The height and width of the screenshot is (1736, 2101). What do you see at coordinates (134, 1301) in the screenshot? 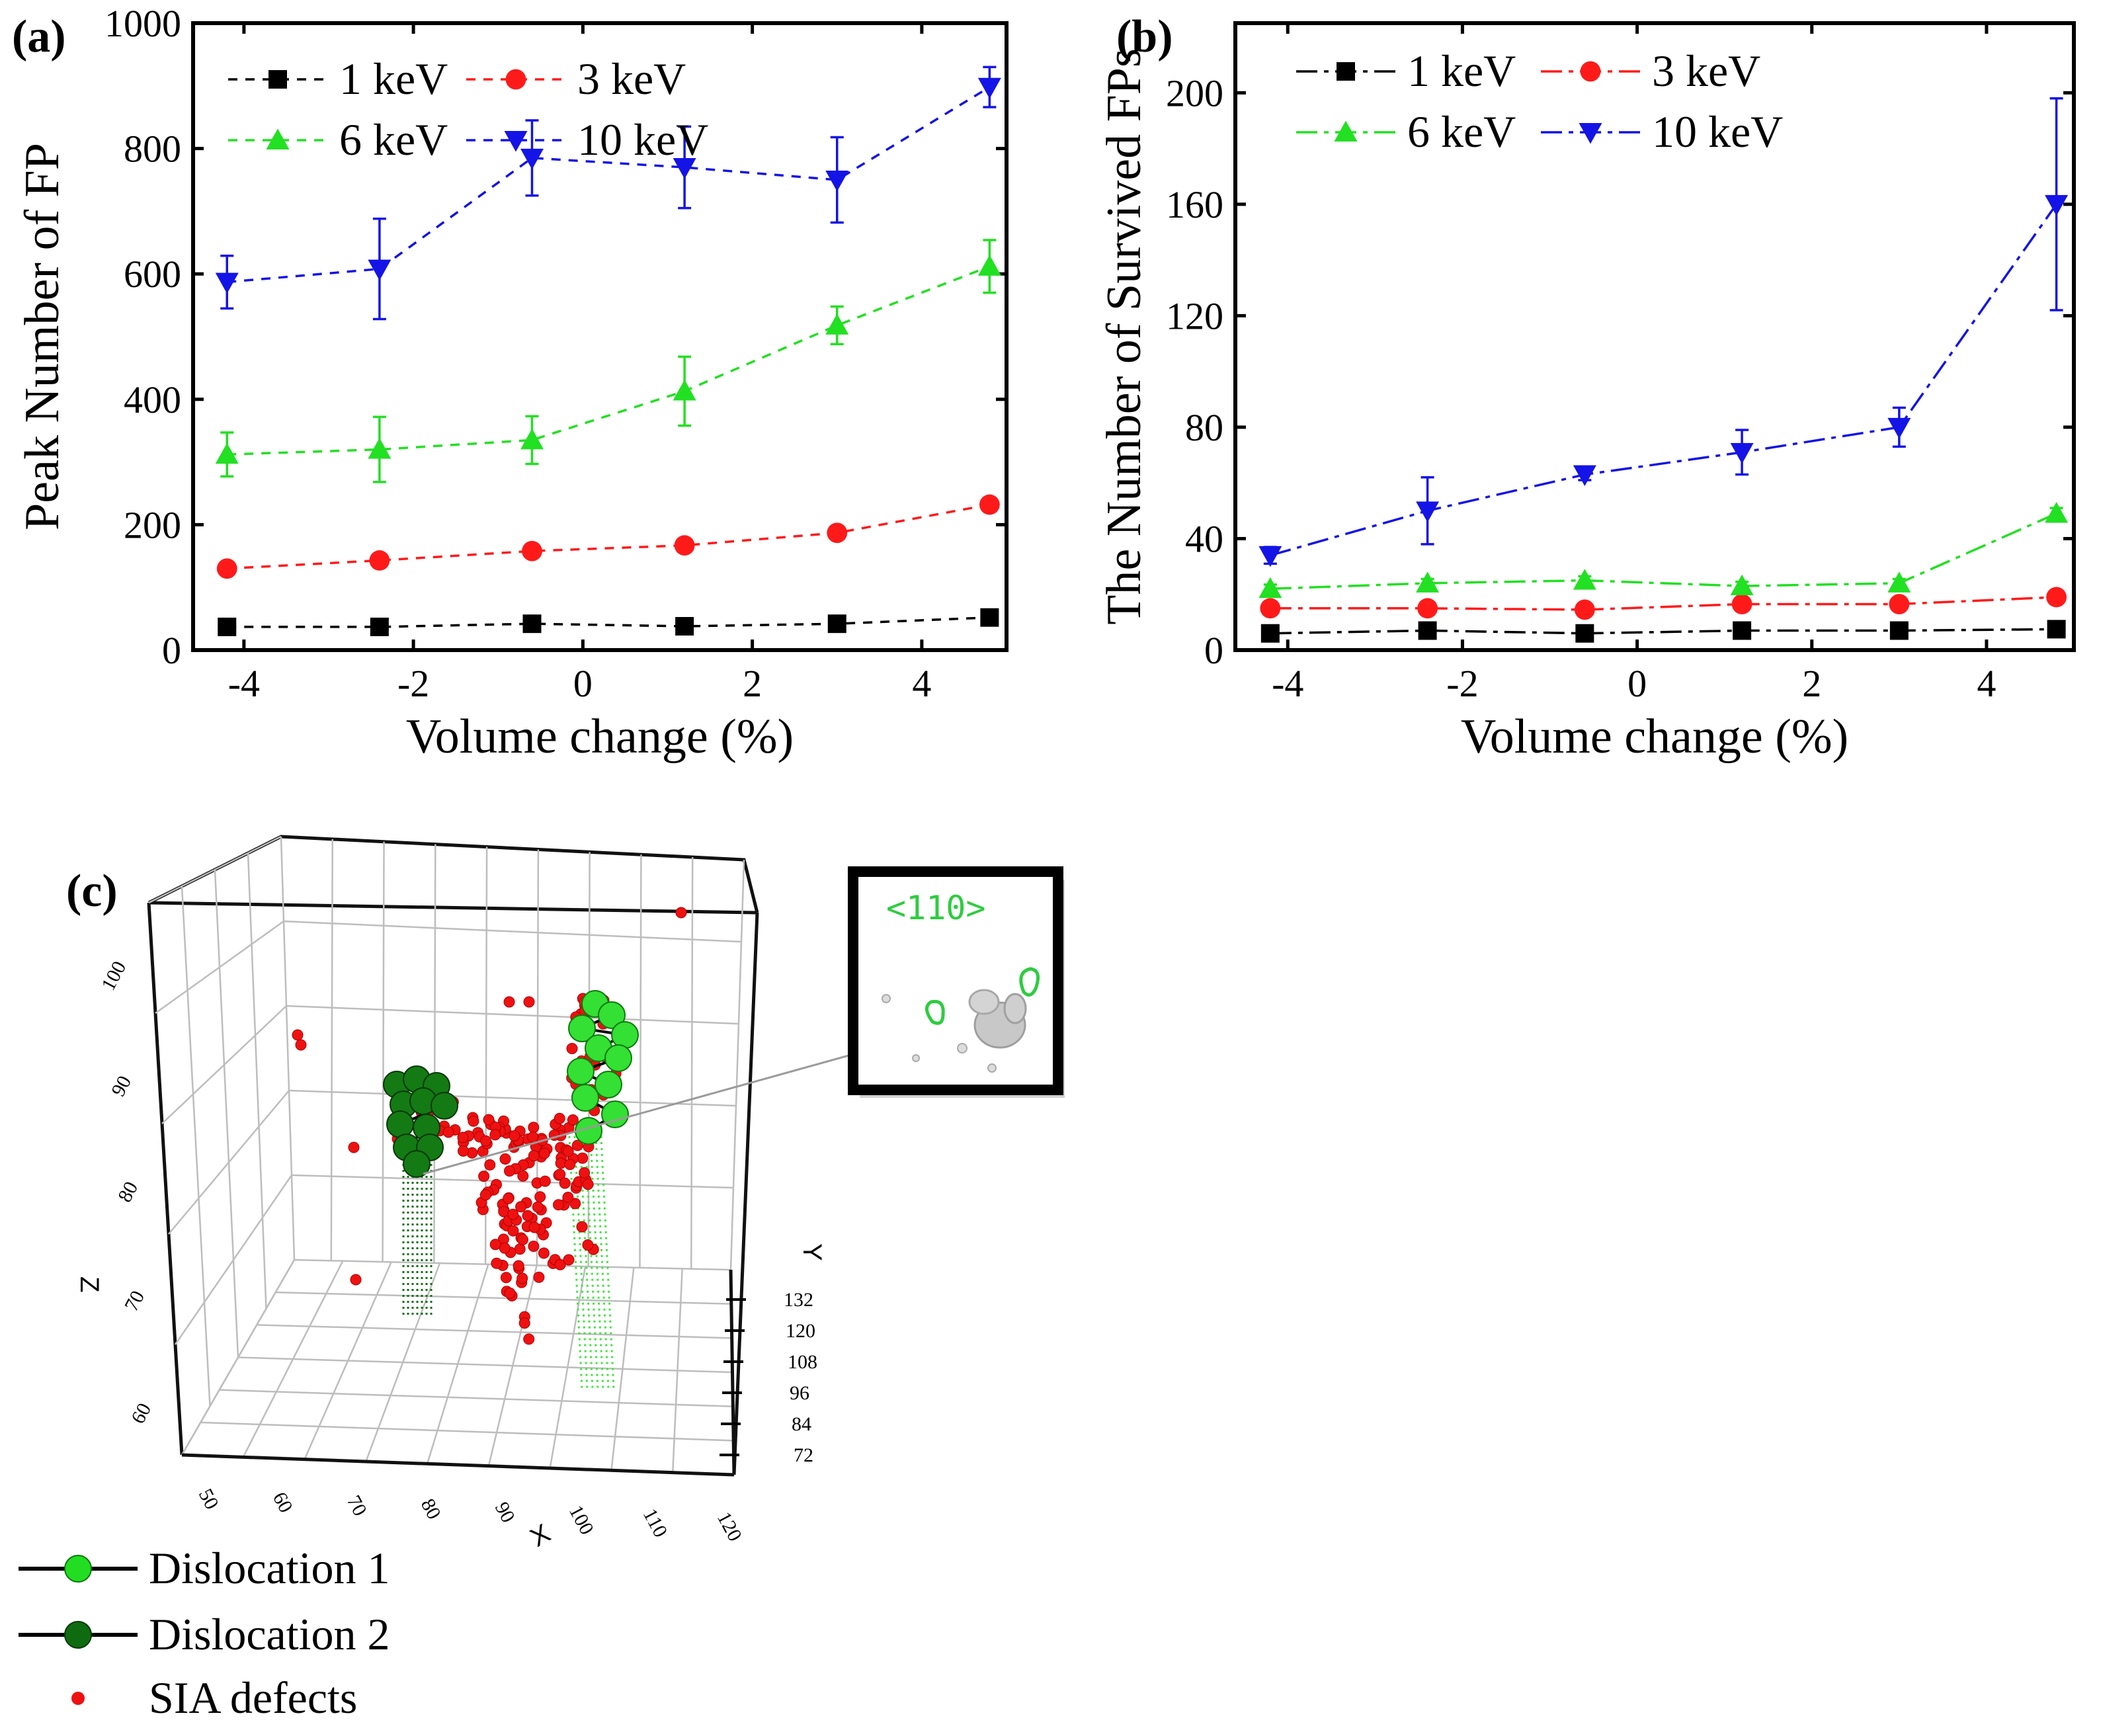
I see `z-tick-label: 70` at bounding box center [134, 1301].